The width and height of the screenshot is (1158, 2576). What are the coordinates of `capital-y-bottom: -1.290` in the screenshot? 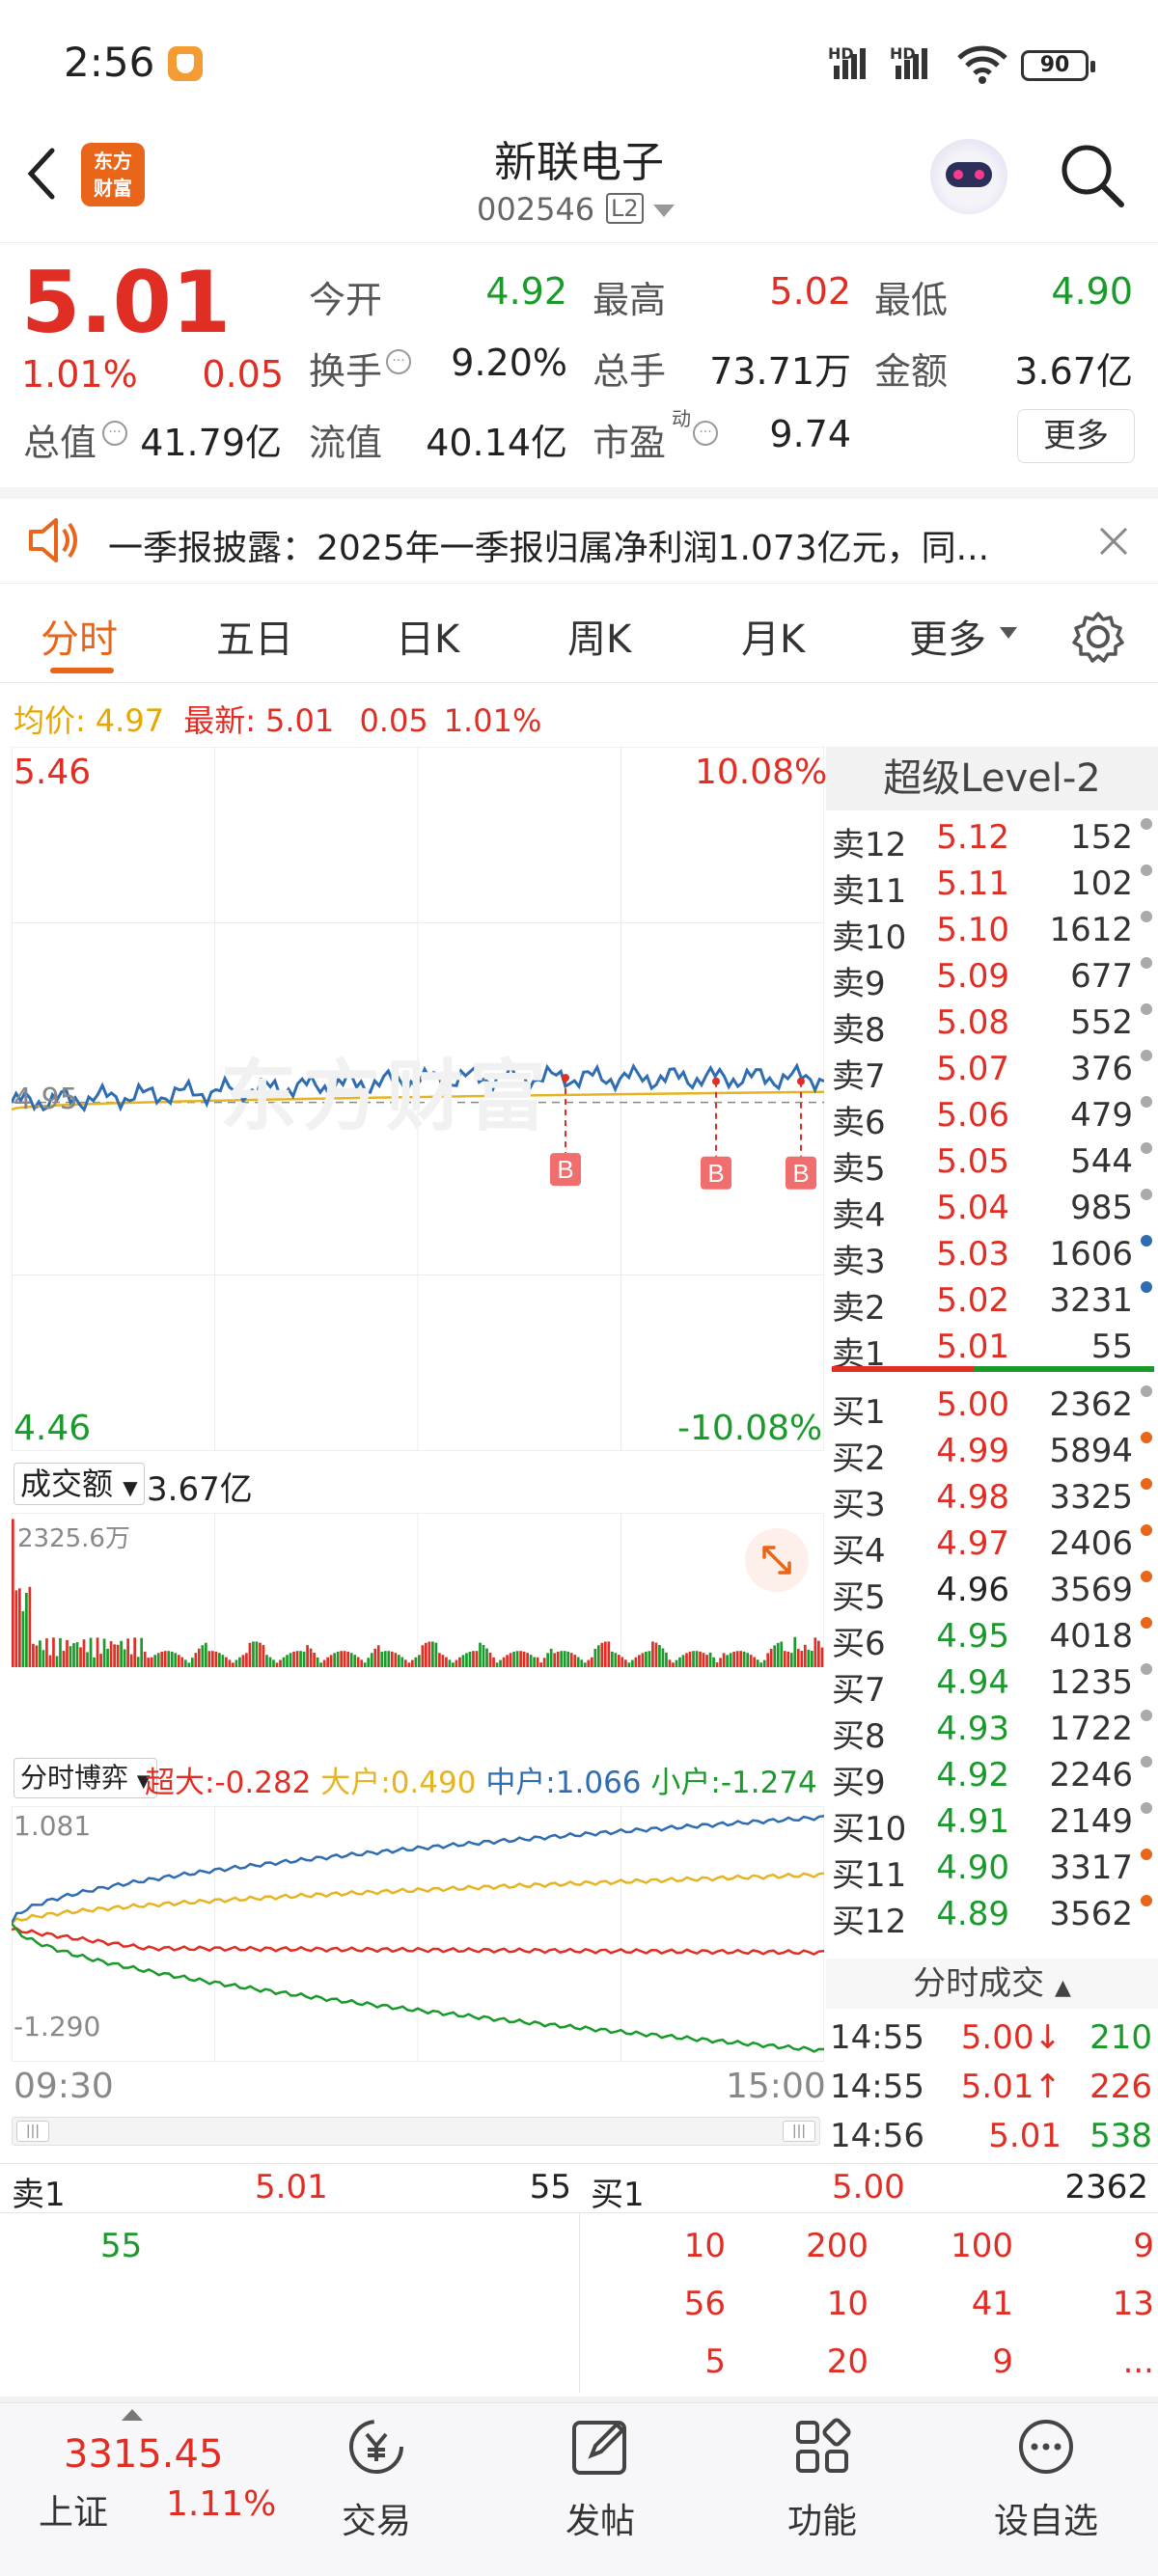 It's located at (57, 2026).